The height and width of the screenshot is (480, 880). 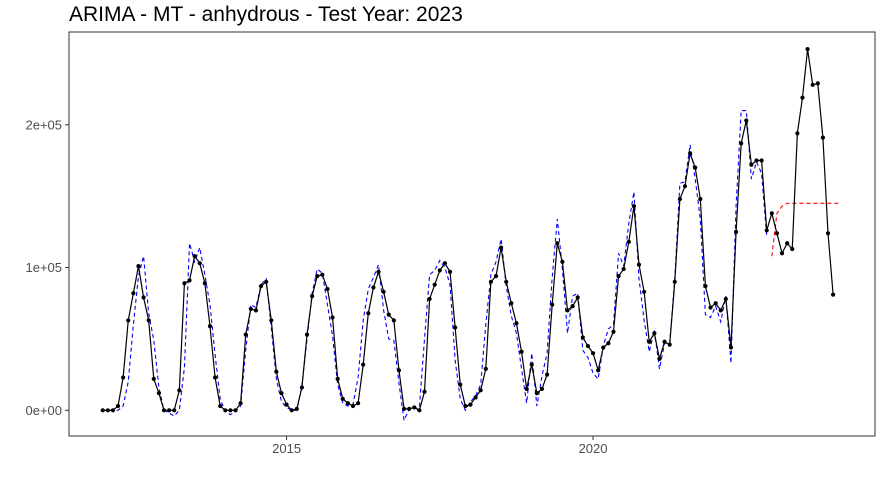 I want to click on x-tick-label: 2015, so click(x=286, y=448).